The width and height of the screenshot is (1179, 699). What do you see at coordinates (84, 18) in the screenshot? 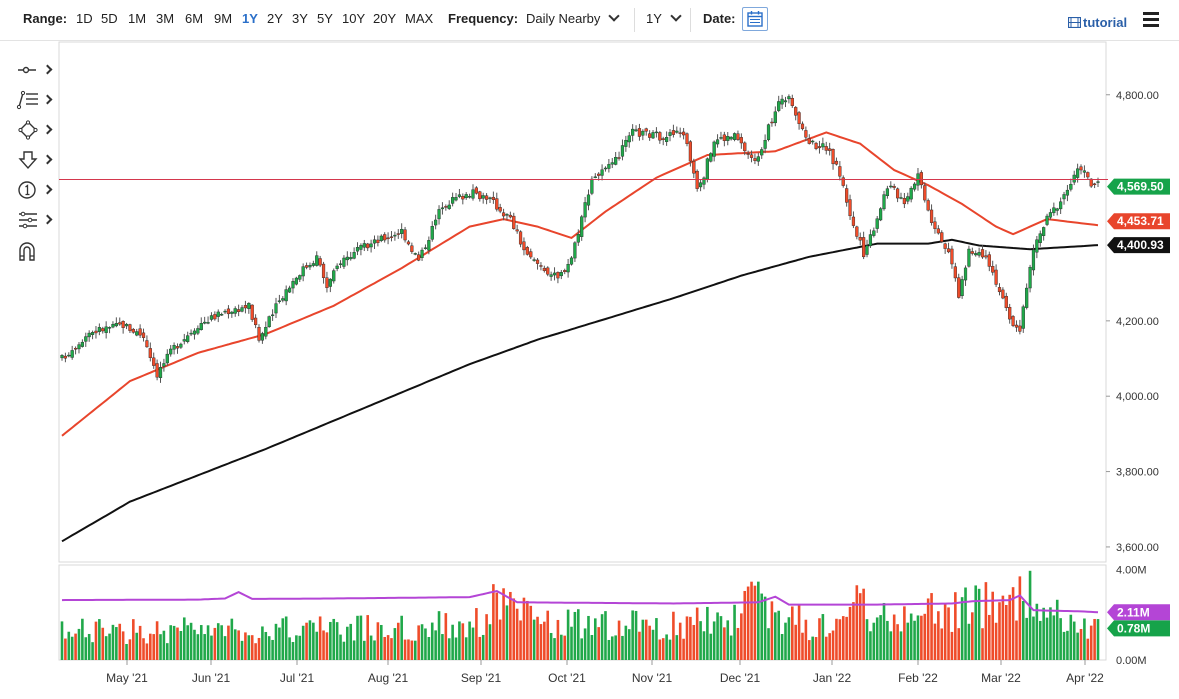
I see `range-1d-button: 1D` at bounding box center [84, 18].